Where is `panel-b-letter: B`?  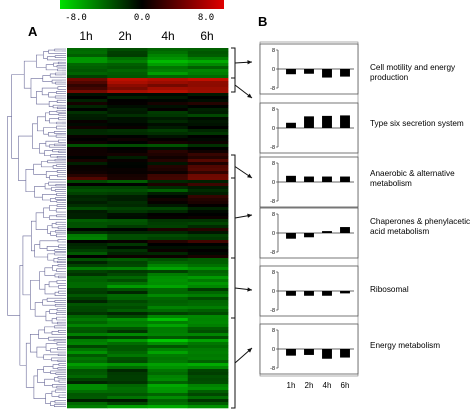 panel-b-letter: B is located at coordinates (262, 21).